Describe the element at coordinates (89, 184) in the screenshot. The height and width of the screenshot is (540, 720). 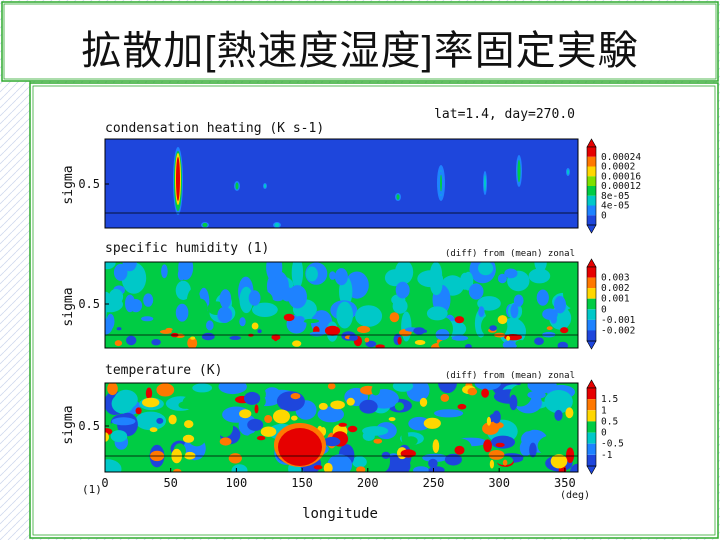
I see `y-tick-label: 0.5` at that location.